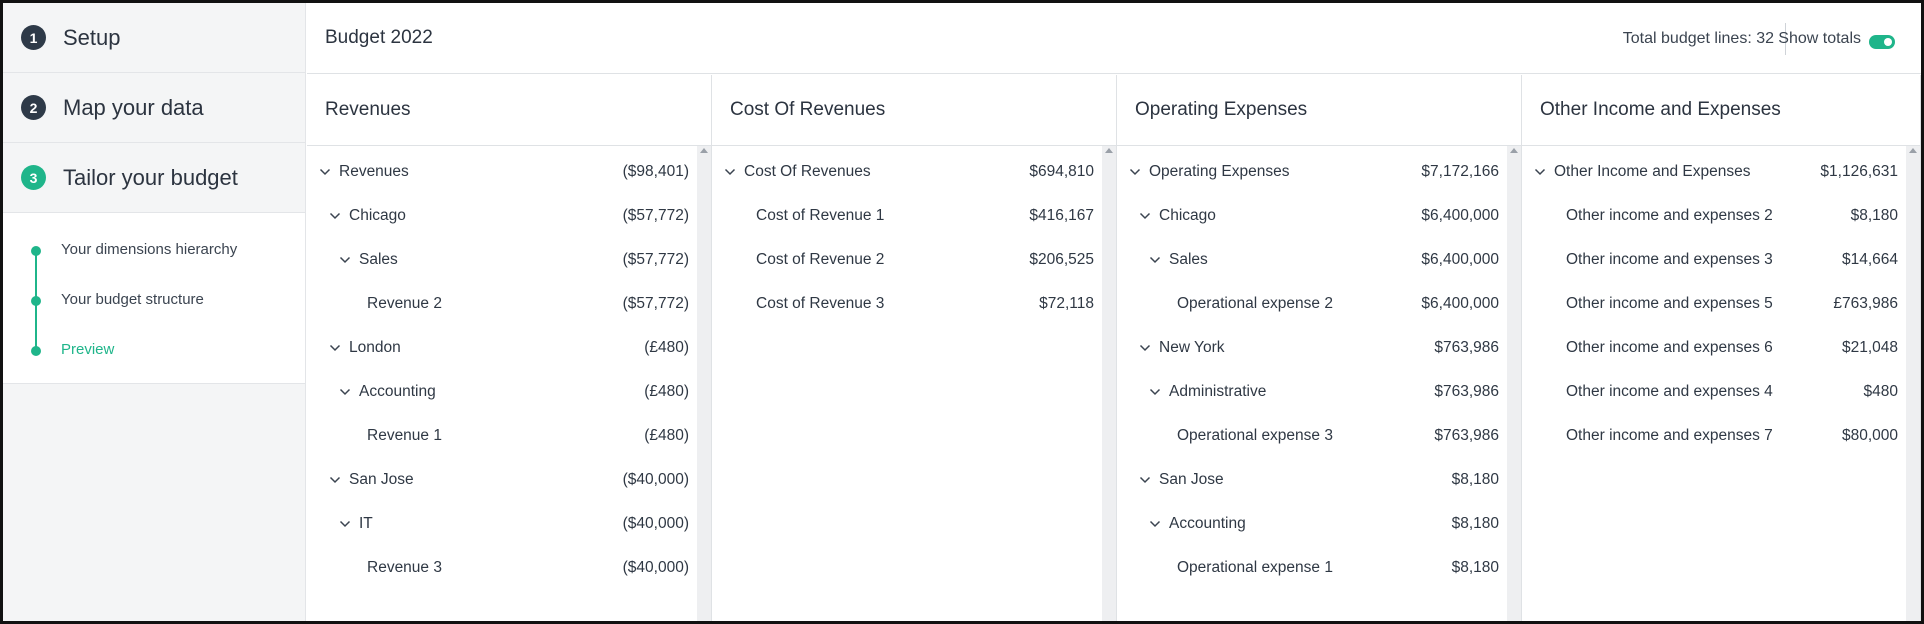  Describe the element at coordinates (92, 37) in the screenshot. I see `step-label: Setup` at that location.